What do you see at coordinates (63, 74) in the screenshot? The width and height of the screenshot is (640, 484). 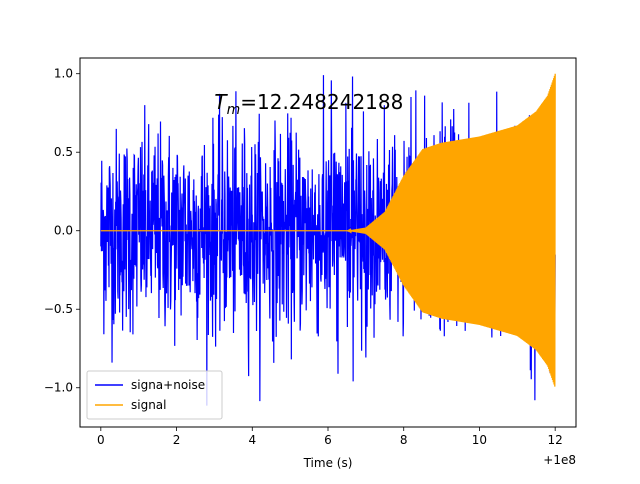 I see `y-tick-label: 1.0` at bounding box center [63, 74].